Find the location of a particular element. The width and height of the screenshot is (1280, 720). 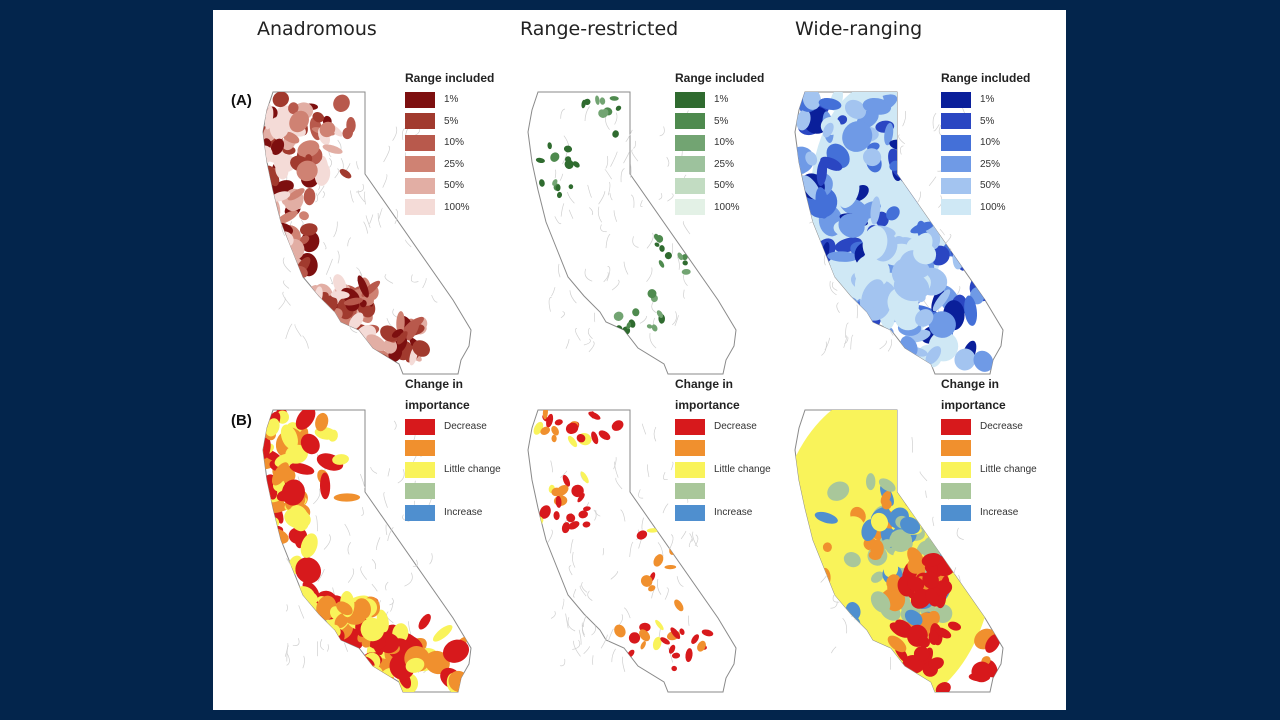

range-overlay is located at coordinates (613, 215).